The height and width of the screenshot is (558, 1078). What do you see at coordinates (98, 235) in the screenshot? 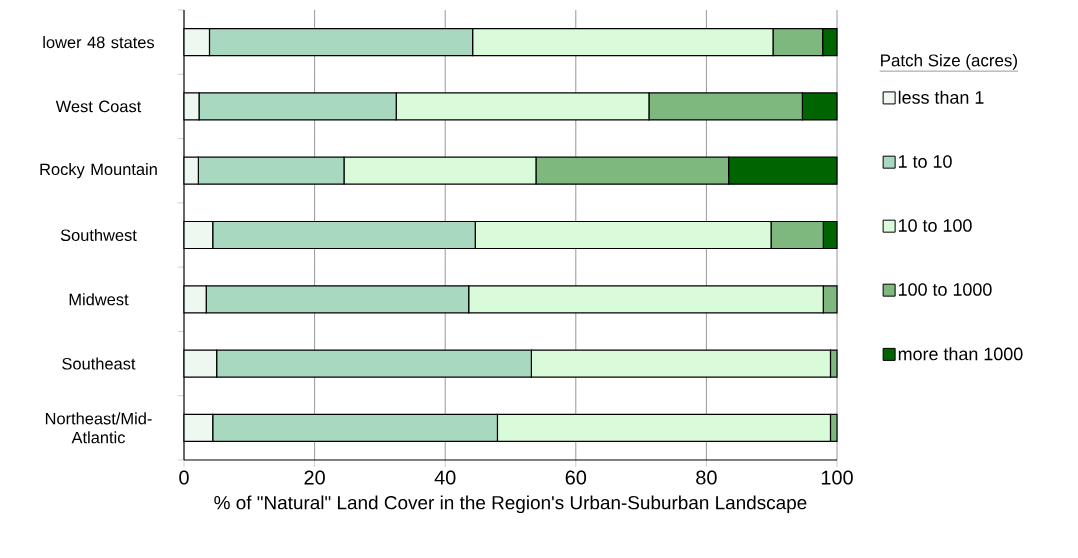
I see `y-tick-label: Southwest` at bounding box center [98, 235].